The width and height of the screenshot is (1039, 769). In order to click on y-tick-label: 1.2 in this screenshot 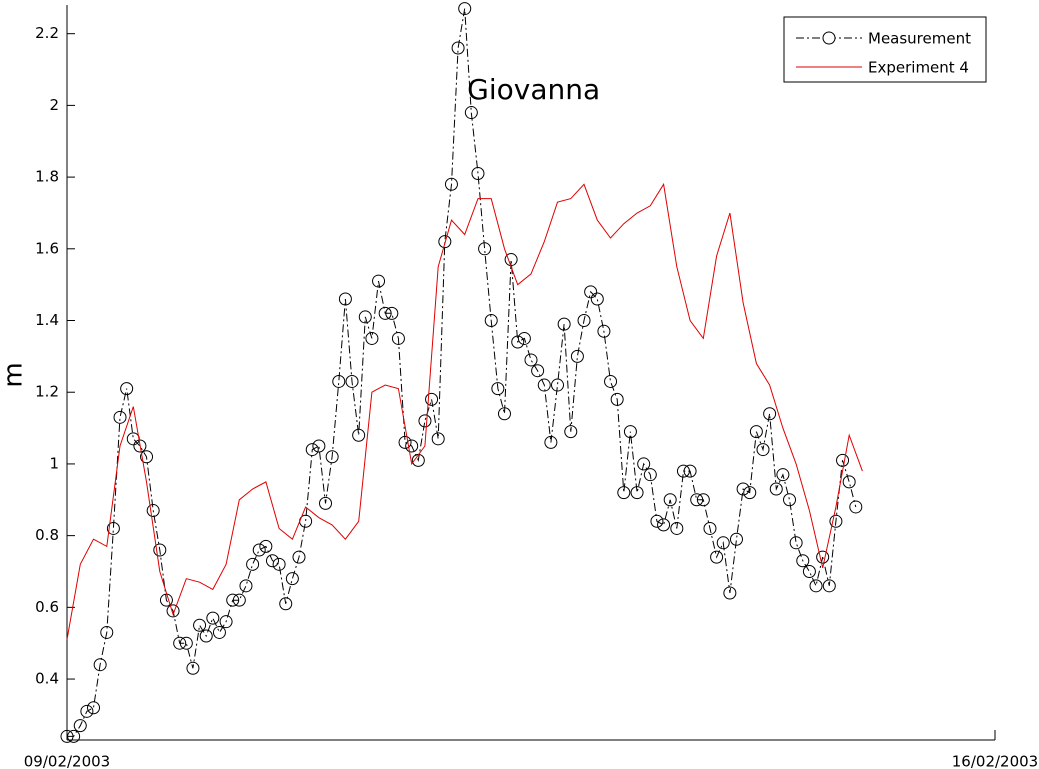, I will do `click(47, 392)`.